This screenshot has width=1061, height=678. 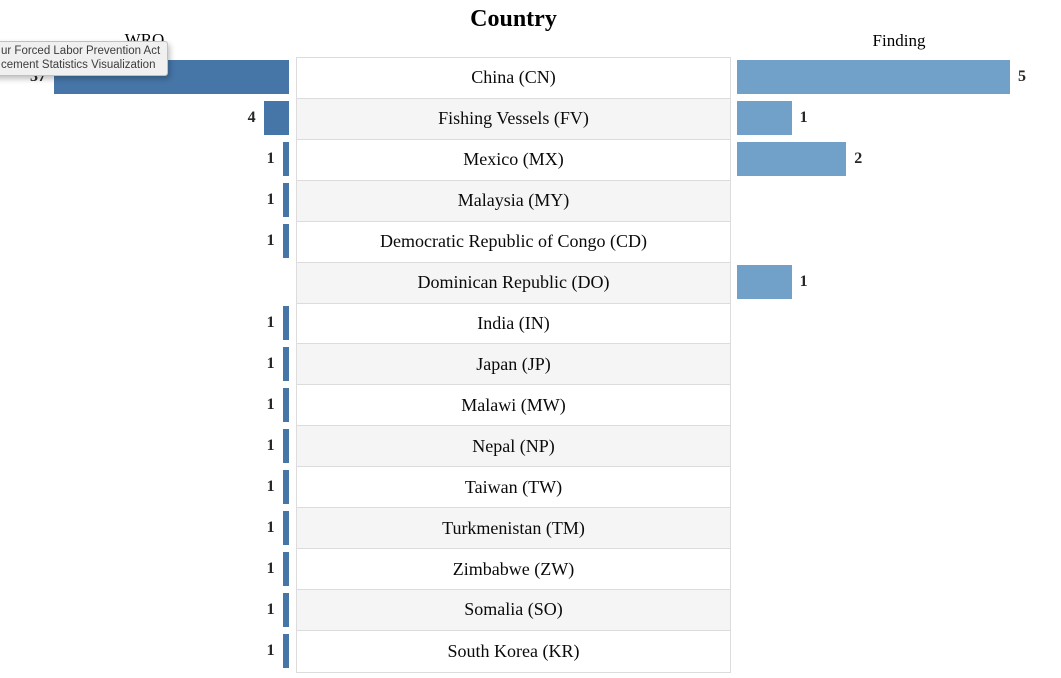 I want to click on table-row: Dominican Republic (DO), so click(x=513, y=283).